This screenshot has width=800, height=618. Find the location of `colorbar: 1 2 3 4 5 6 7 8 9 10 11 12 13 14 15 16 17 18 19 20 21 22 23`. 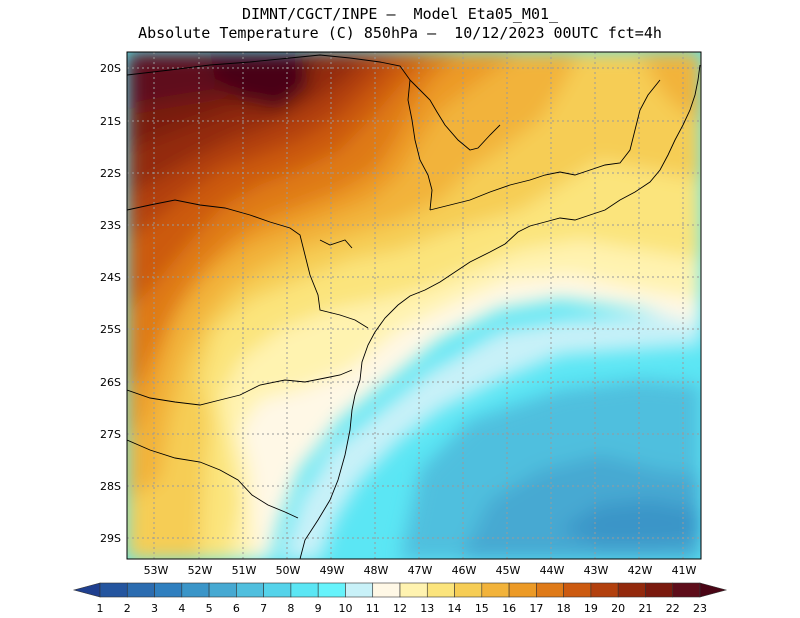

colorbar: 1 2 3 4 5 6 7 8 9 10 11 12 13 14 15 16 17 18 19 20 21 22 23 is located at coordinates (400, 598).